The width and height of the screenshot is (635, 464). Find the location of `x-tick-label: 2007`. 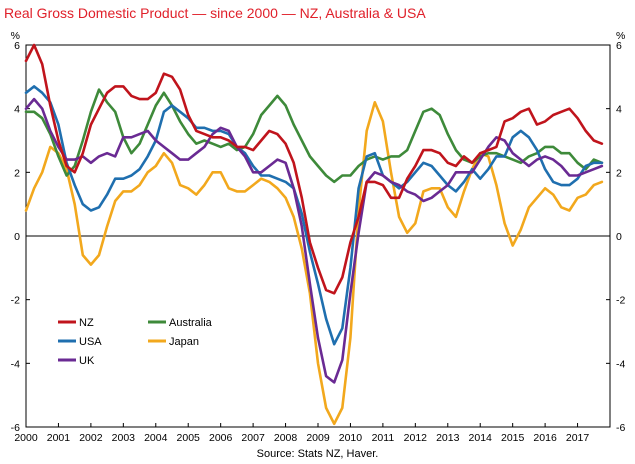

x-tick-label: 2007 is located at coordinates (253, 438).